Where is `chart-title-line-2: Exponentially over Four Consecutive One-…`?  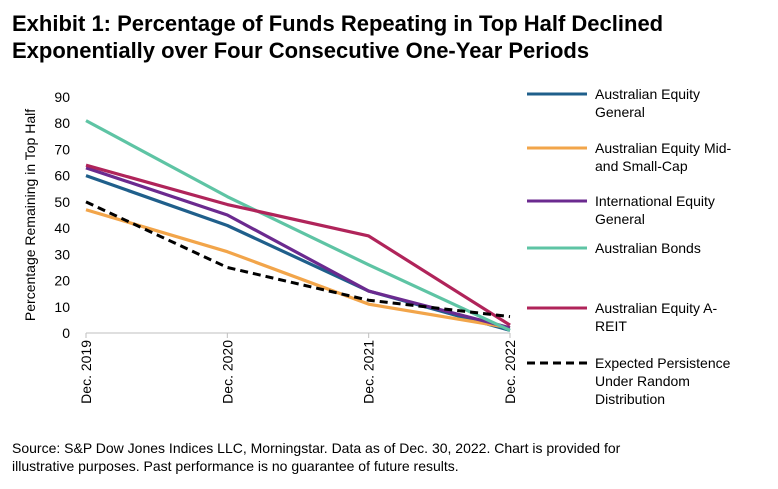
chart-title-line-2: Exponentially over Four Consecutive One-… is located at coordinates (301, 50).